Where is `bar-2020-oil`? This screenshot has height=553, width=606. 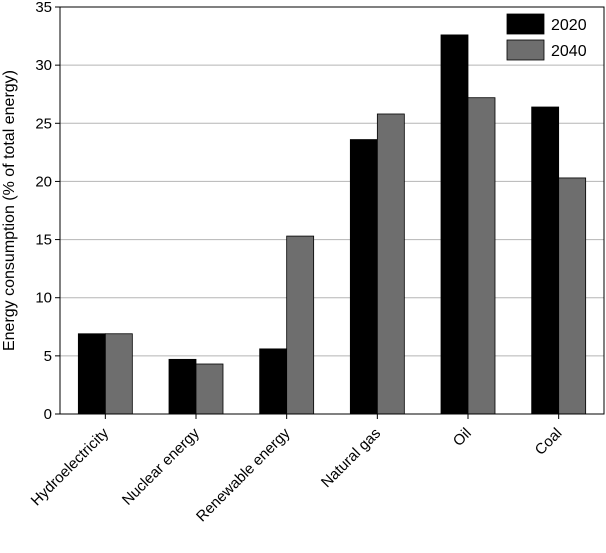
bar-2020-oil is located at coordinates (454, 224).